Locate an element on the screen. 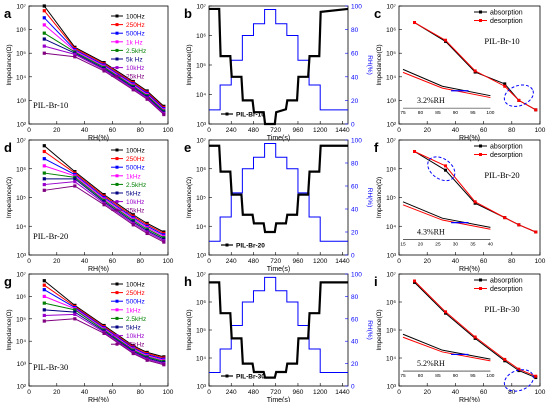  legend-label: 100Hz is located at coordinates (135, 151).